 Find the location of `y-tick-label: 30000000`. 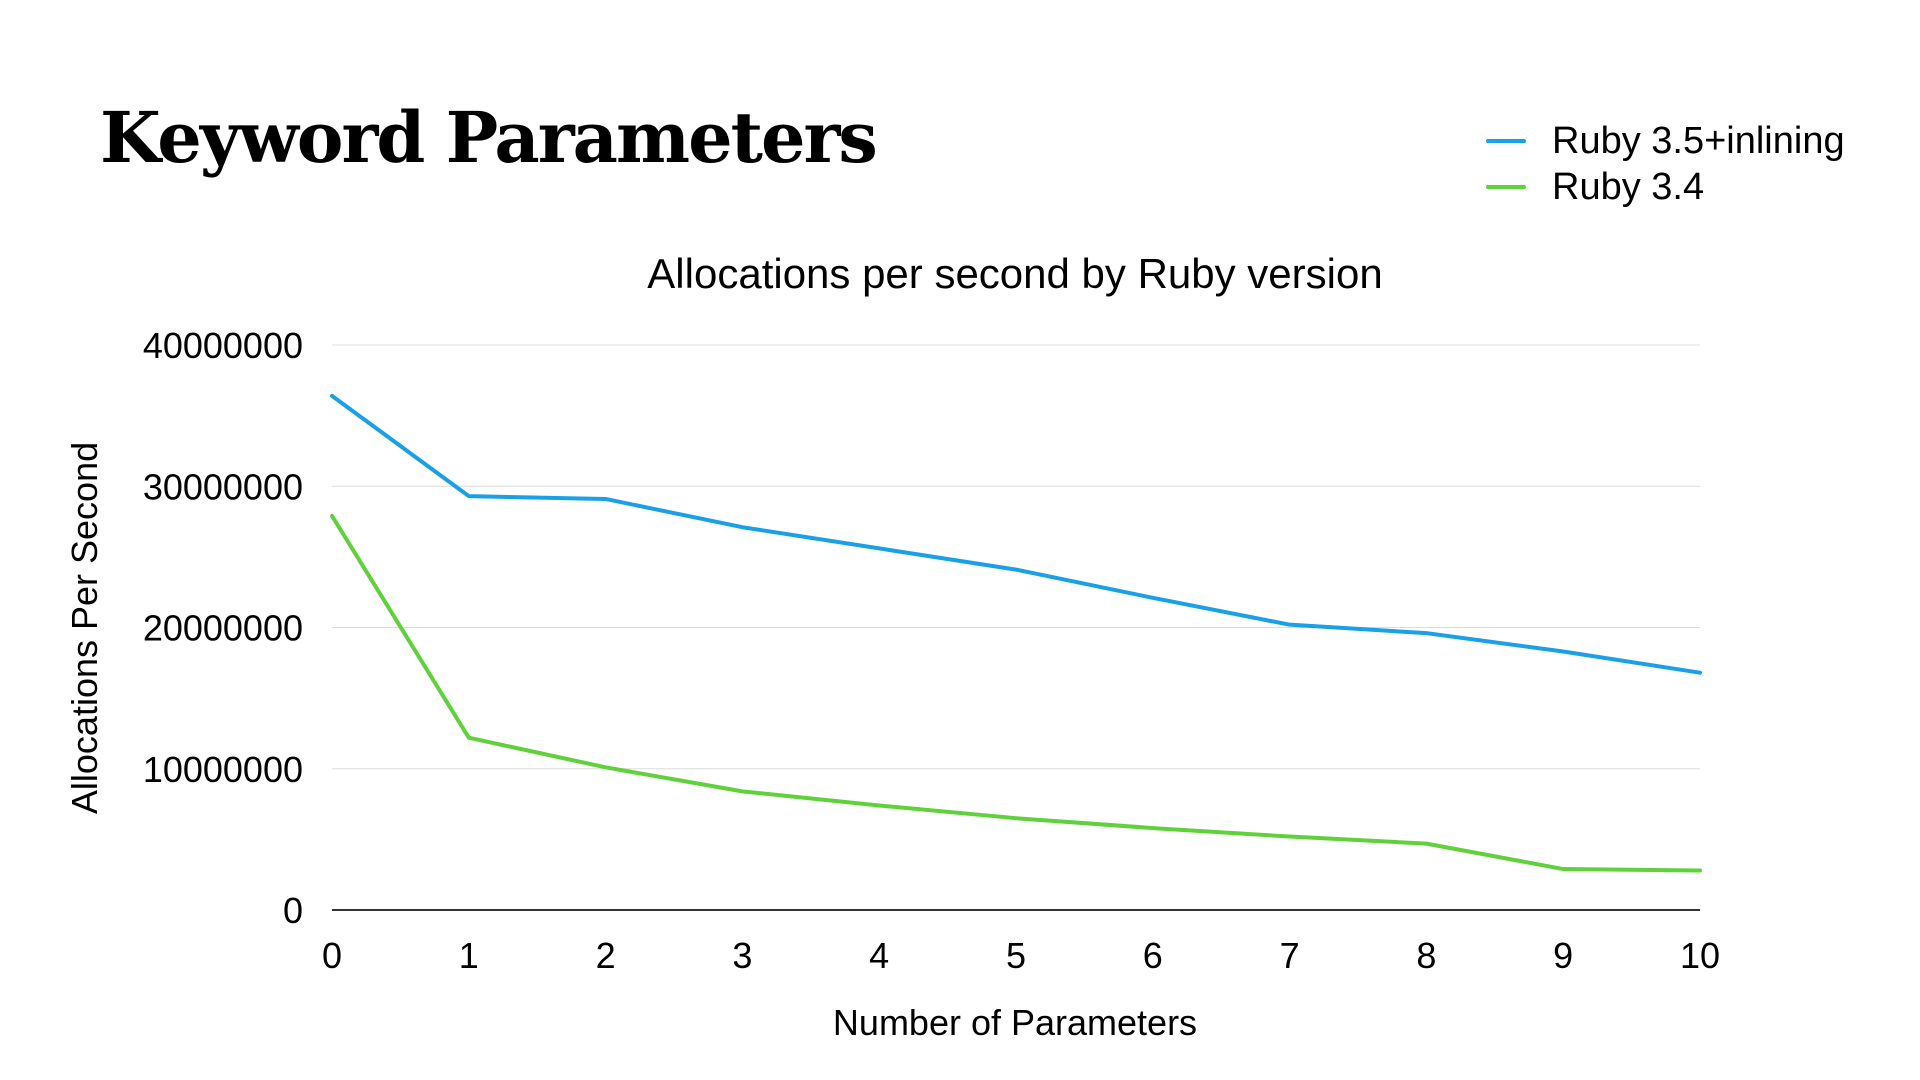

y-tick-label: 30000000 is located at coordinates (223, 486).